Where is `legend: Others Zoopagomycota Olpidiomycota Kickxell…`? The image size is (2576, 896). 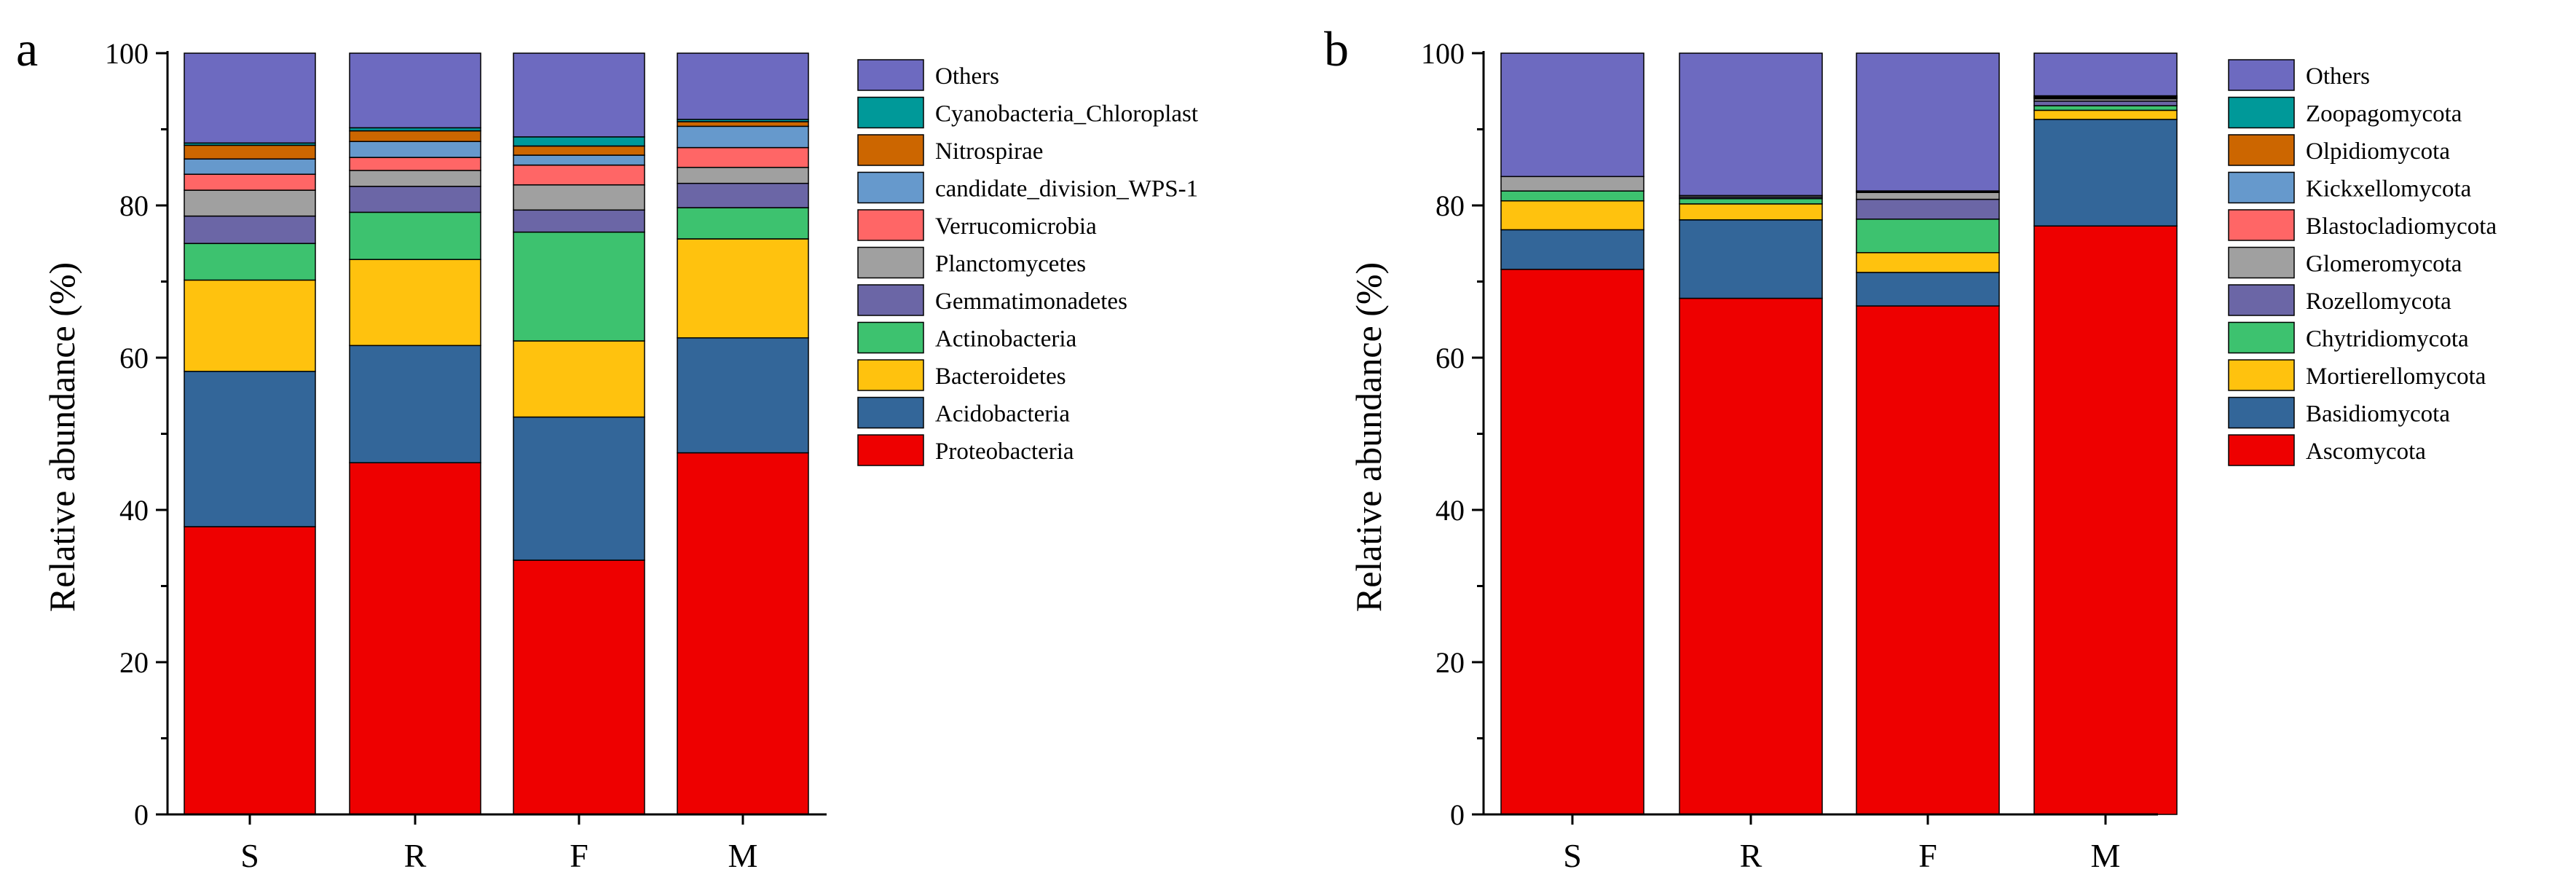 legend: Others Zoopagomycota Olpidiomycota Kickxell… is located at coordinates (2362, 262).